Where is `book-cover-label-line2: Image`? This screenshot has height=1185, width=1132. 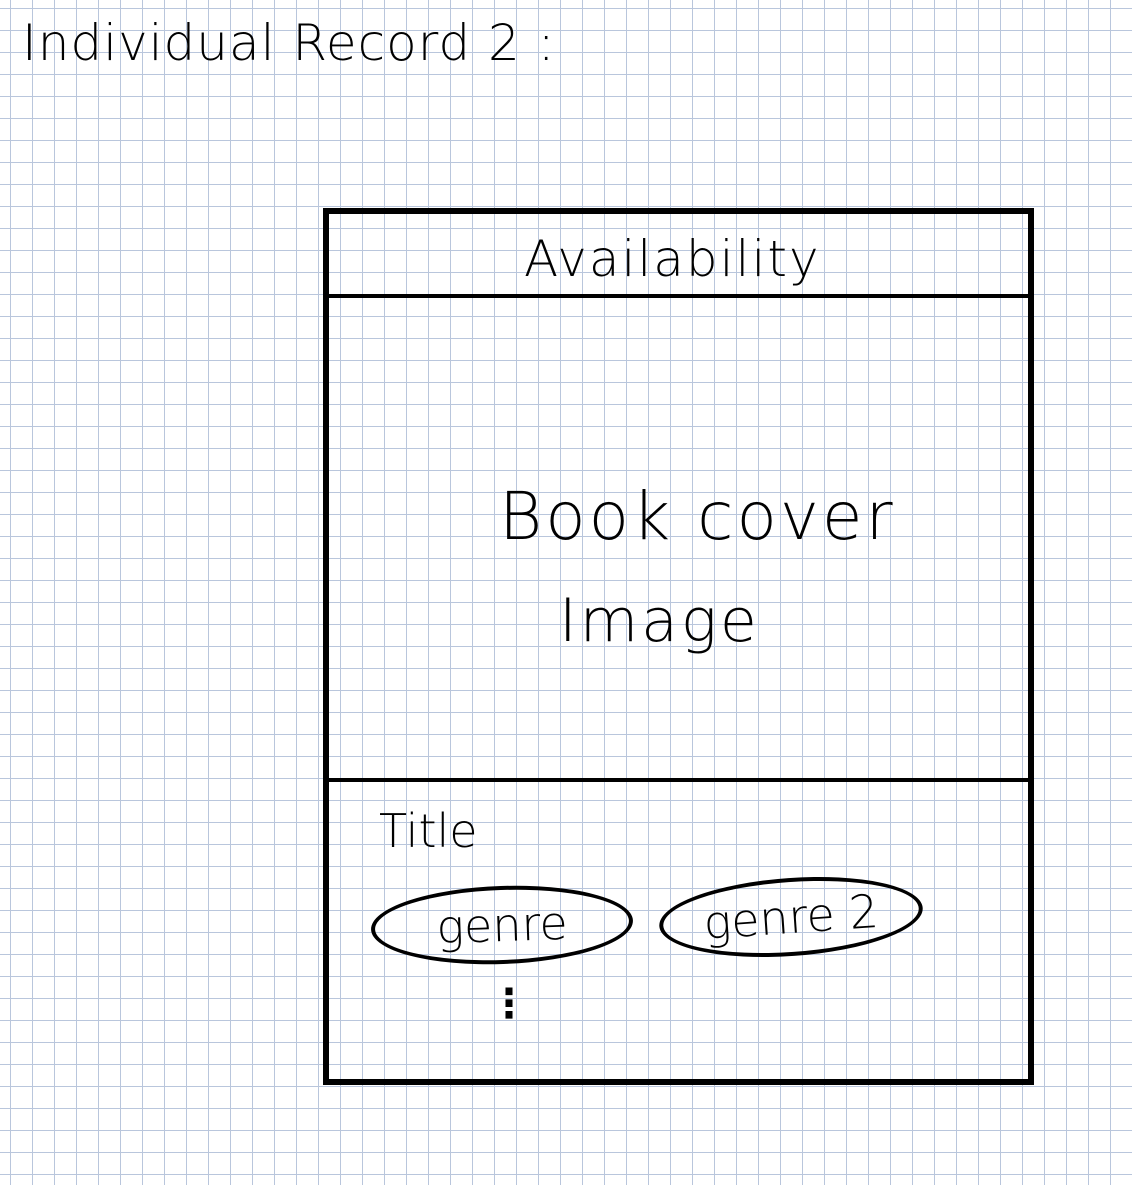 book-cover-label-line2: Image is located at coordinates (659, 621).